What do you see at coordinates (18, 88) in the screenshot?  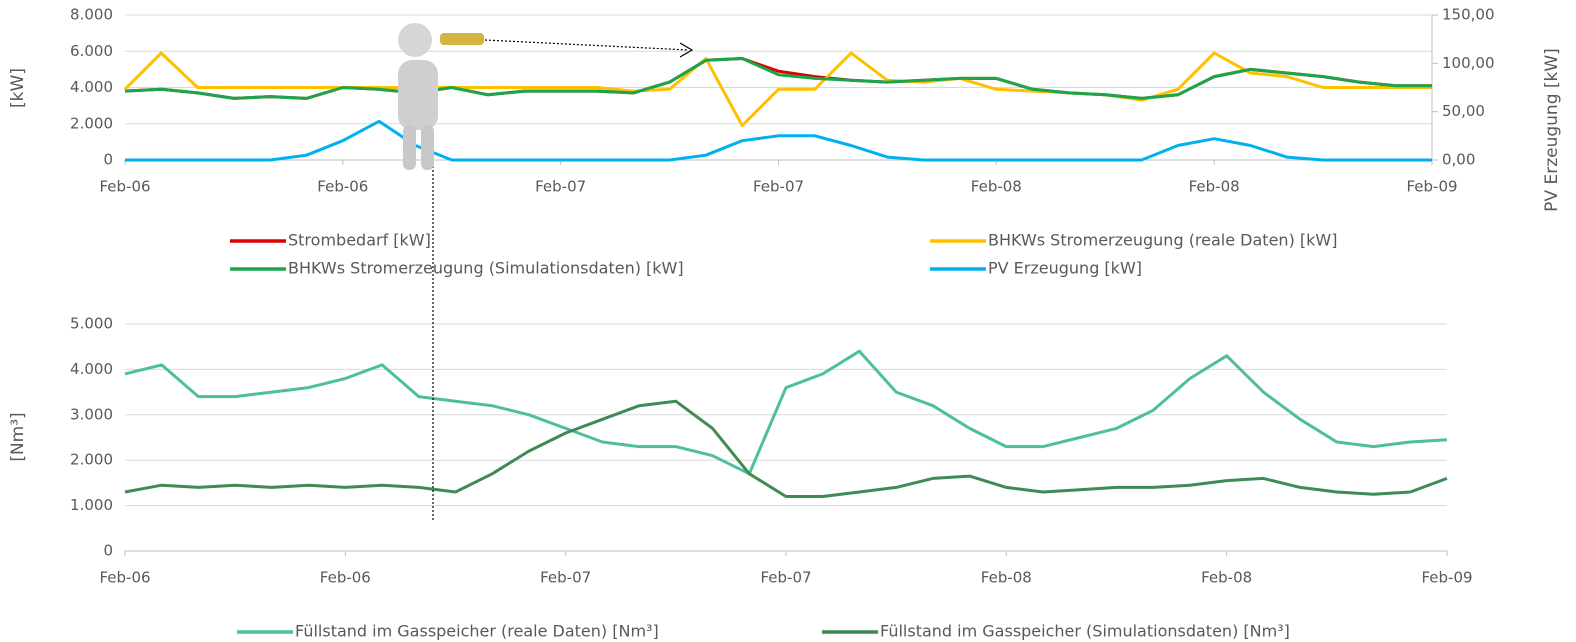 I see `y-axis-title: [kW]` at bounding box center [18, 88].